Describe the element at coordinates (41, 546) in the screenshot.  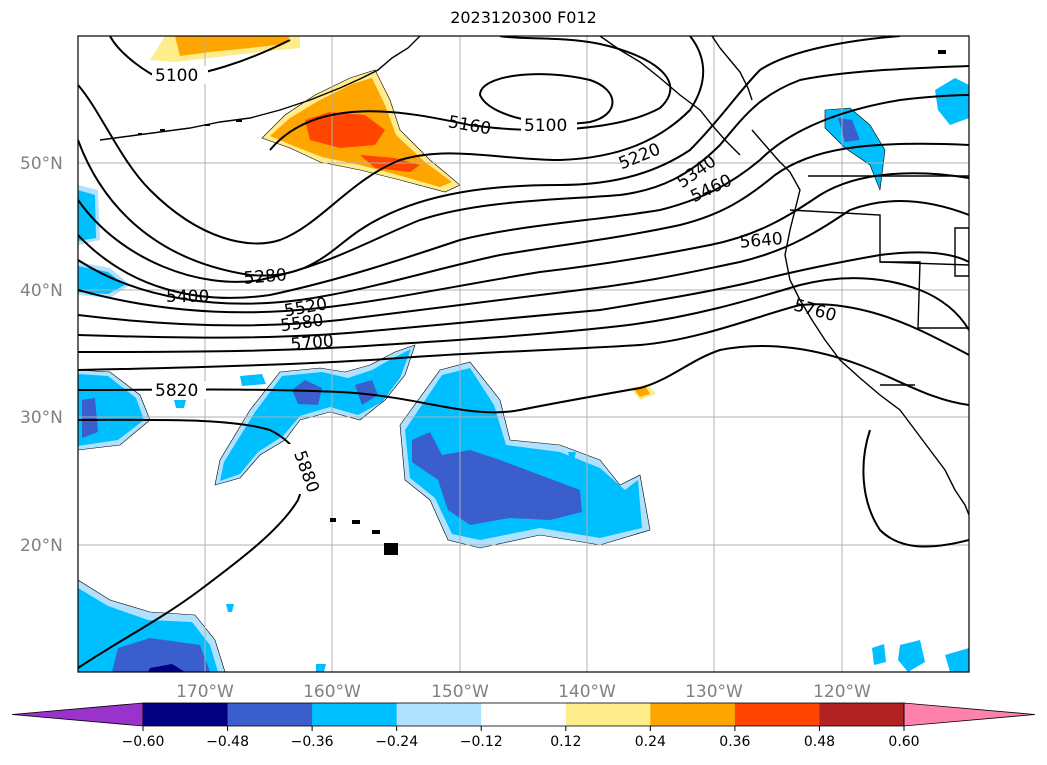
I see `lat-label: 20°N` at that location.